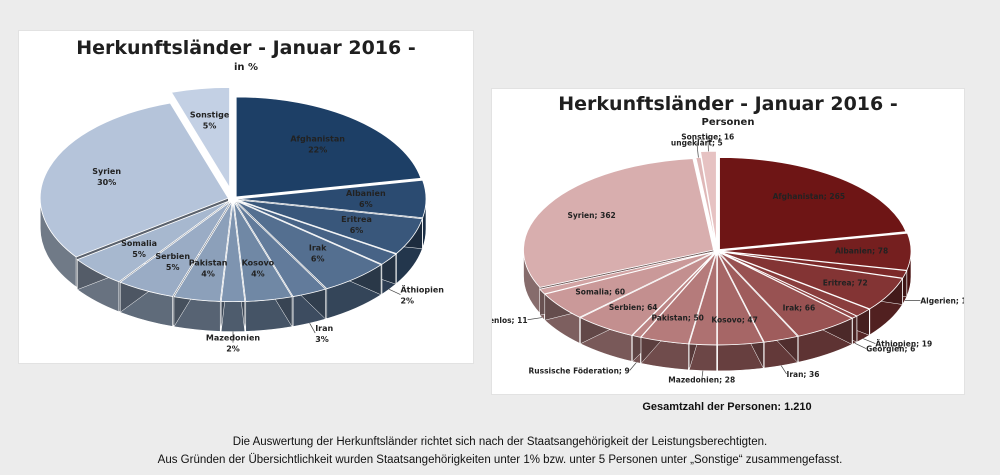 The height and width of the screenshot is (475, 1000). I want to click on slice-value-somalia: 5%, so click(139, 254).